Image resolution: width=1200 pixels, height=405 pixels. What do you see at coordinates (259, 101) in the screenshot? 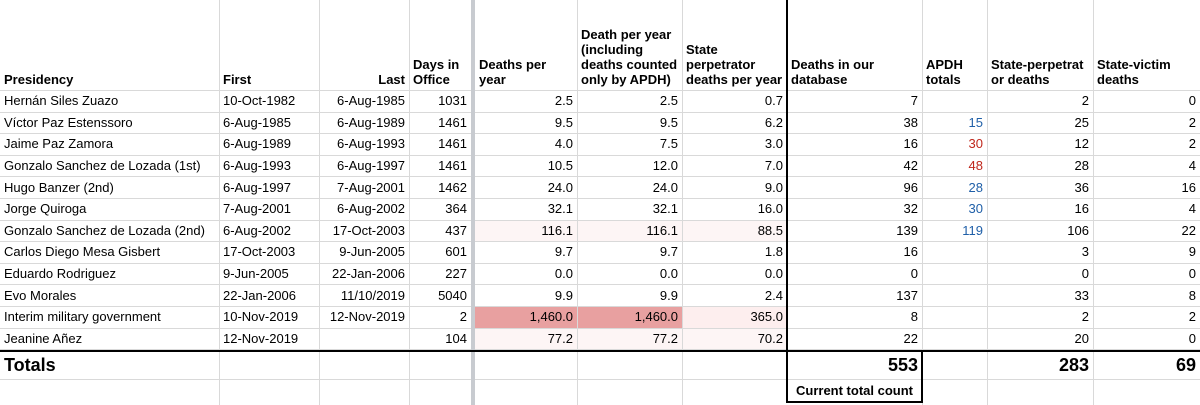
I see `cell-first: 10-Oct-1982` at bounding box center [259, 101].